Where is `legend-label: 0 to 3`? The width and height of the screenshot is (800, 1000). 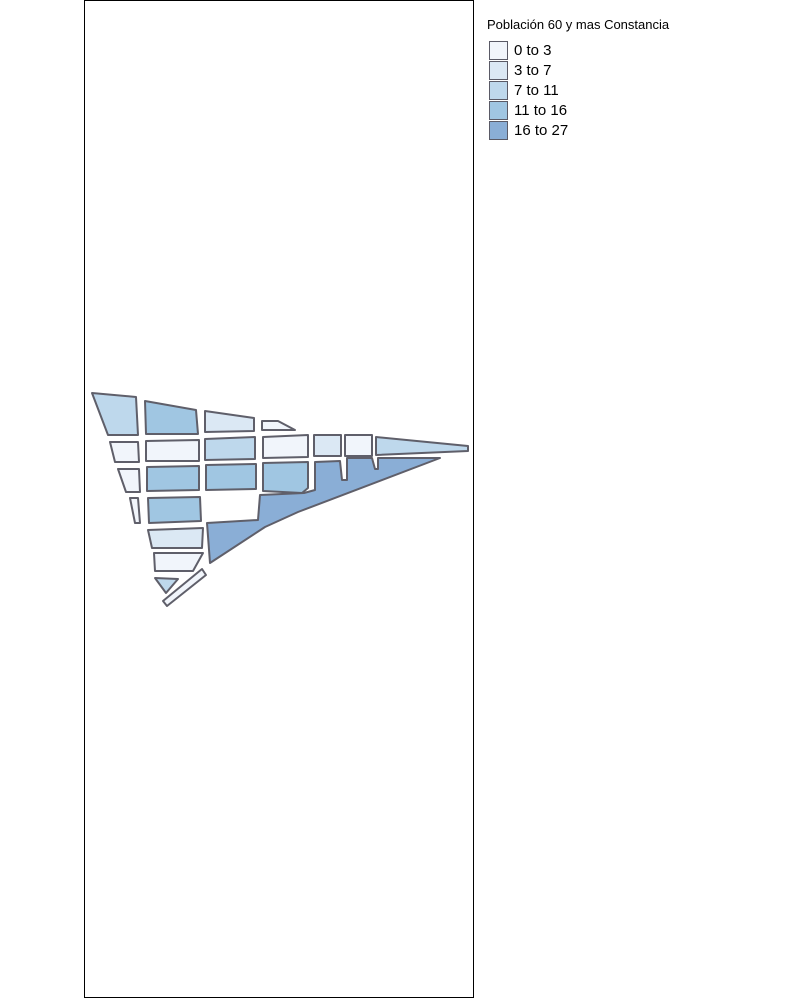 legend-label: 0 to 3 is located at coordinates (533, 50).